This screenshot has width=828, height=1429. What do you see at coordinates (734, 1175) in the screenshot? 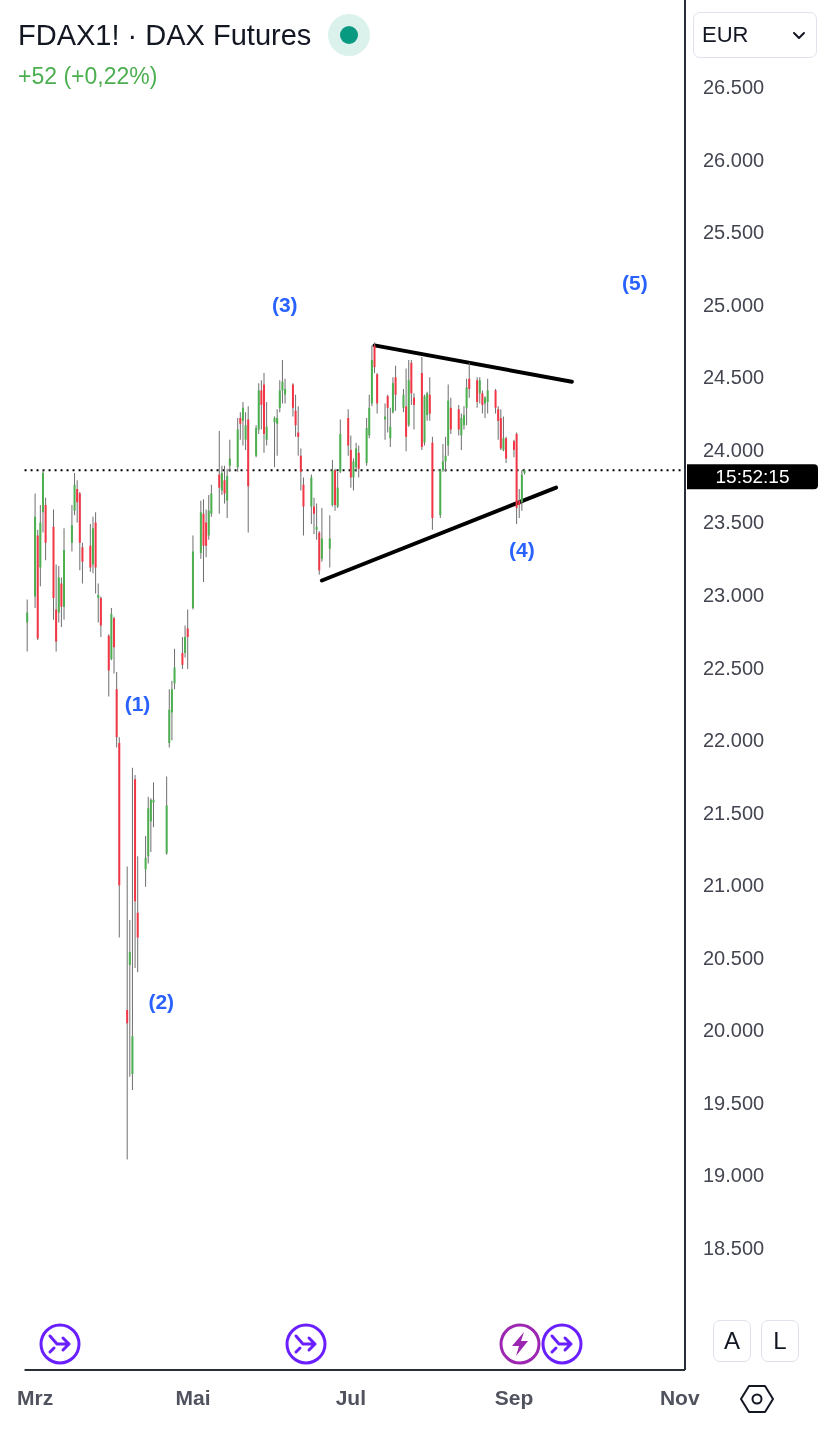
I see `y-tick-label: 19.000` at bounding box center [734, 1175].